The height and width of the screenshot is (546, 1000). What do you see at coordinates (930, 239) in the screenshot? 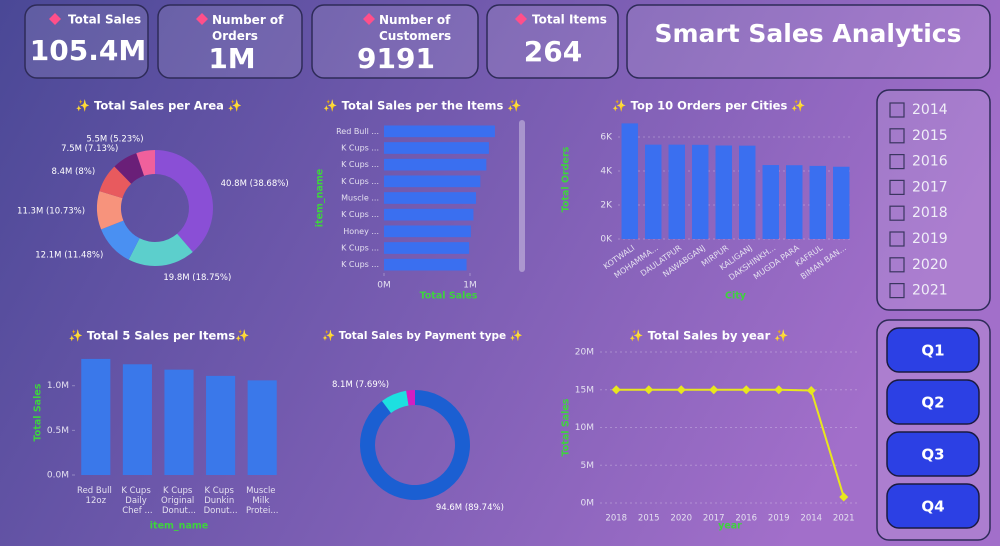
I see `year-option: 2019` at bounding box center [930, 239].